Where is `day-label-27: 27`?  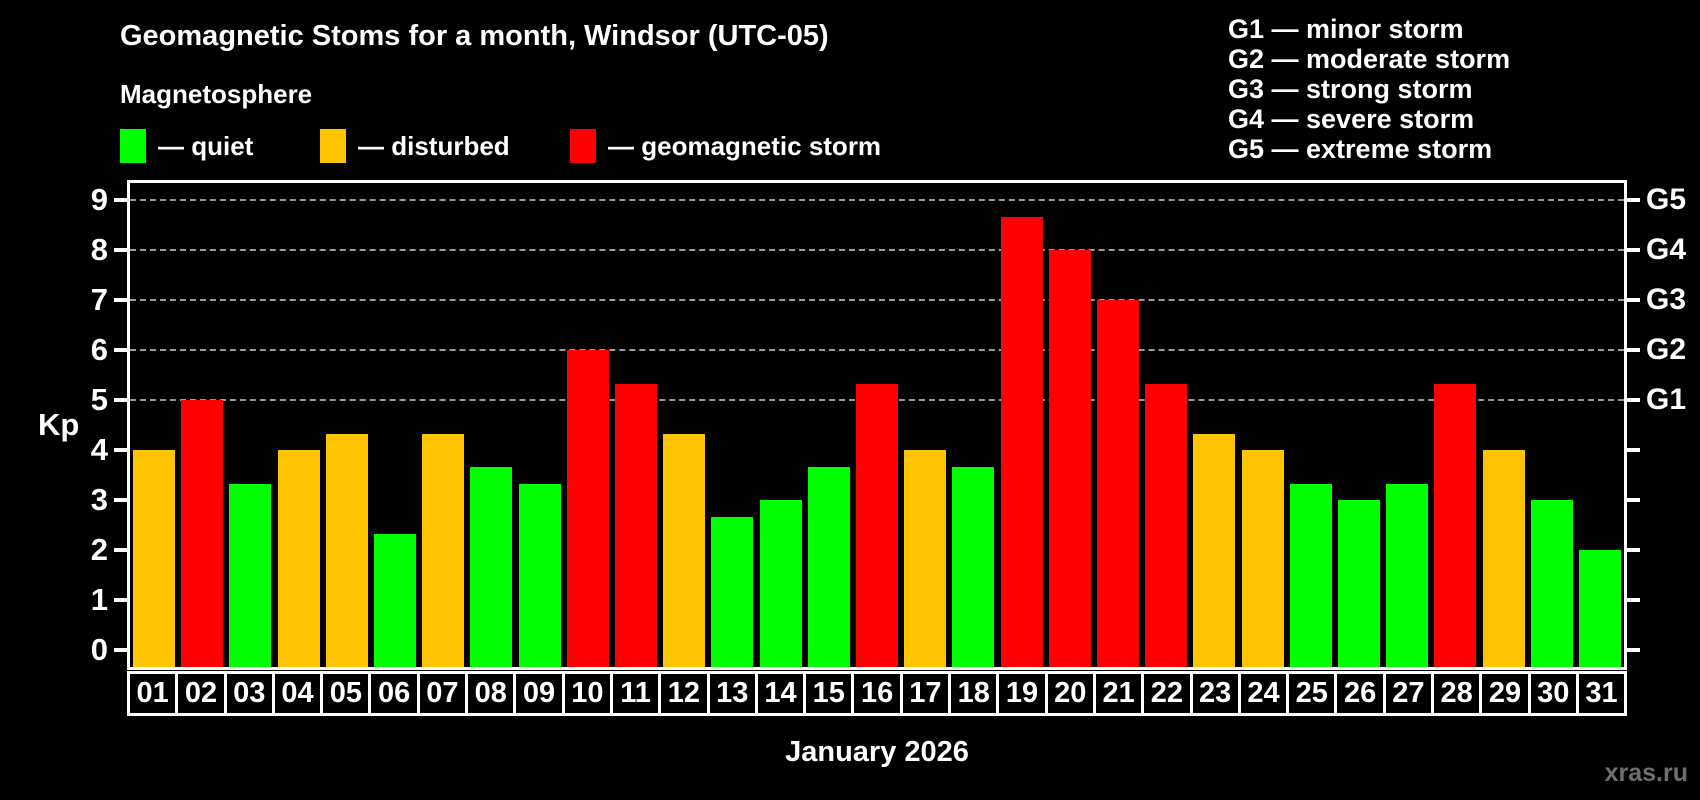 day-label-27: 27 is located at coordinates (1408, 693).